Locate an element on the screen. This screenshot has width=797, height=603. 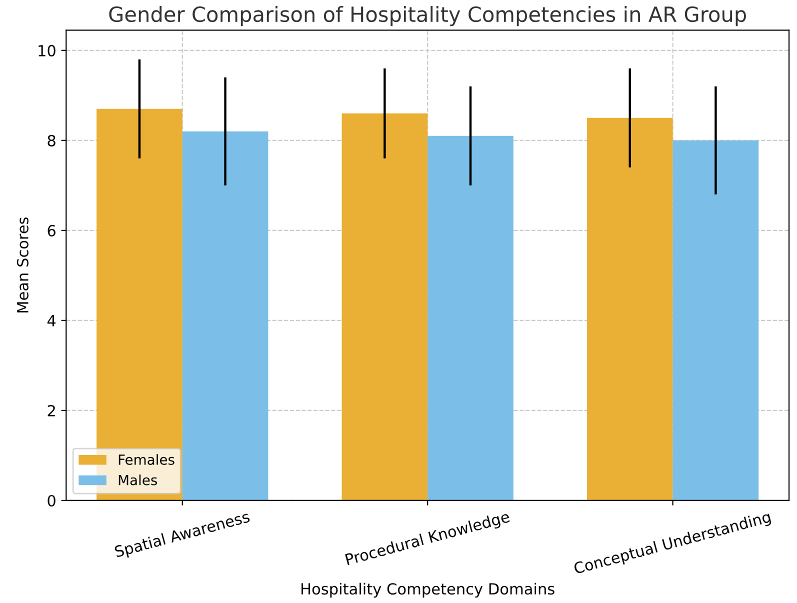
y-axis-title: Mean Scores is located at coordinates (22, 264).